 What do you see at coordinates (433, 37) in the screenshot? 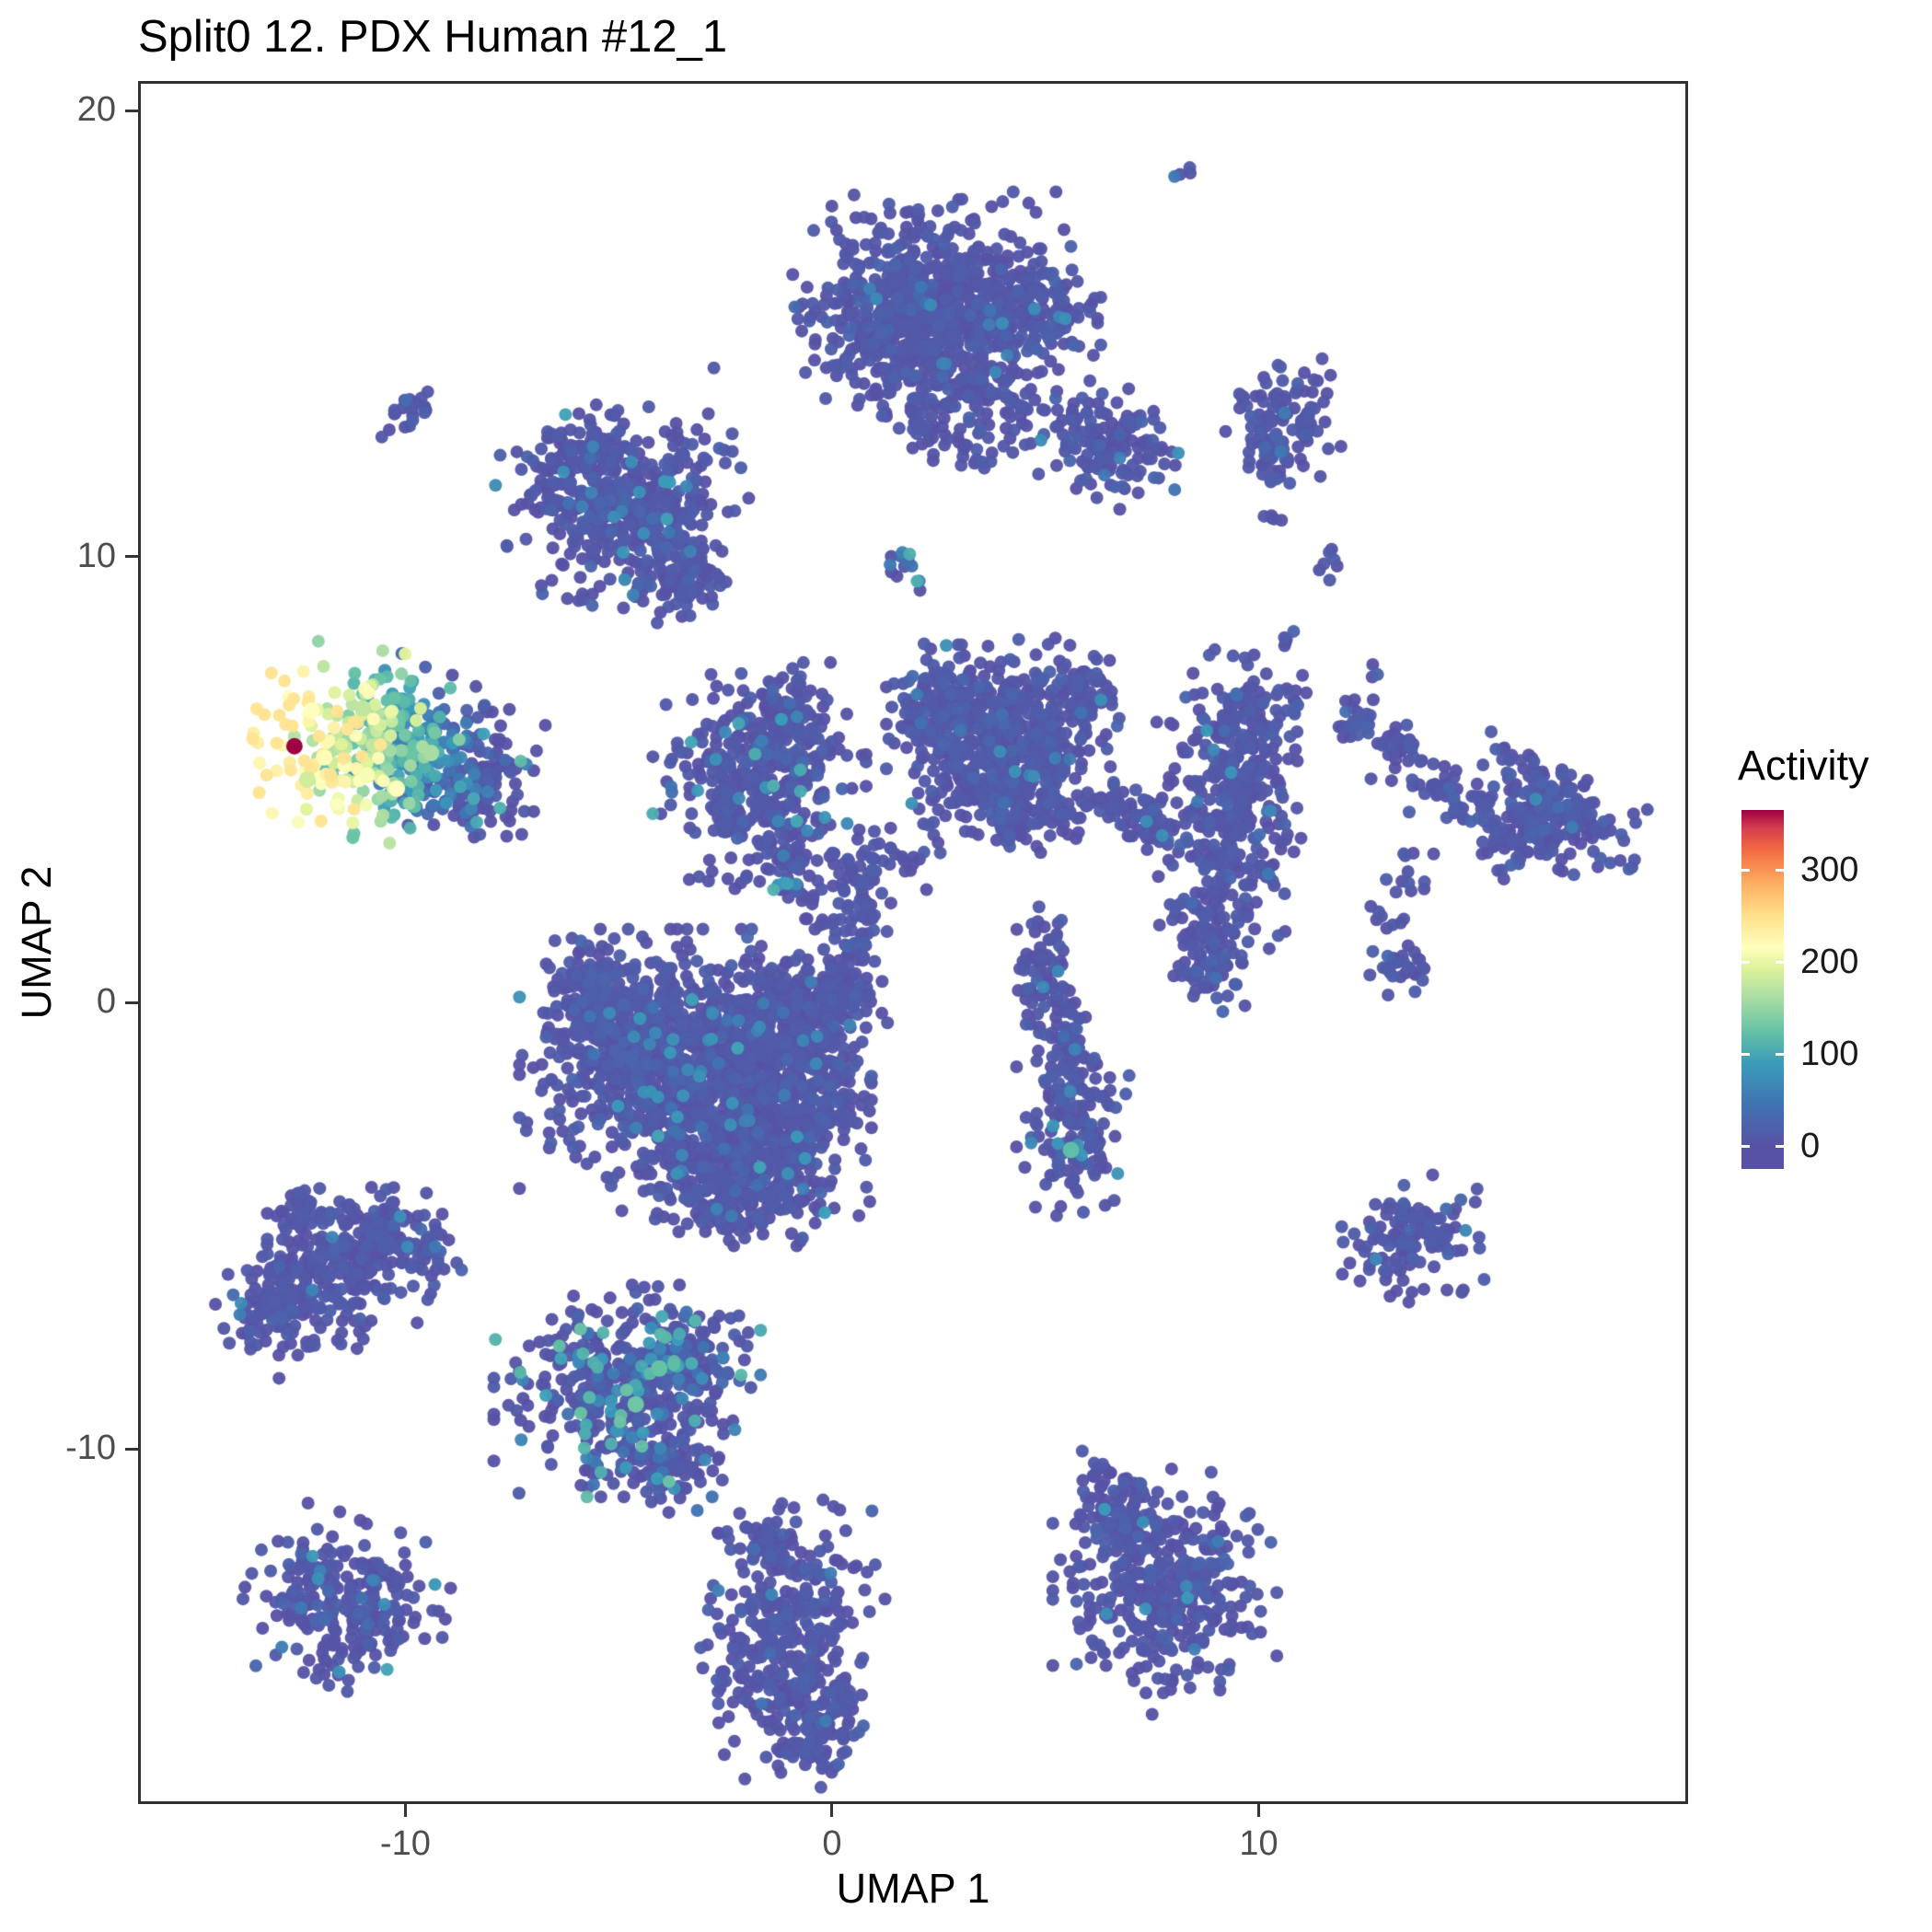
I see `plot-title: Split0 12. PDX Human #12_1` at bounding box center [433, 37].